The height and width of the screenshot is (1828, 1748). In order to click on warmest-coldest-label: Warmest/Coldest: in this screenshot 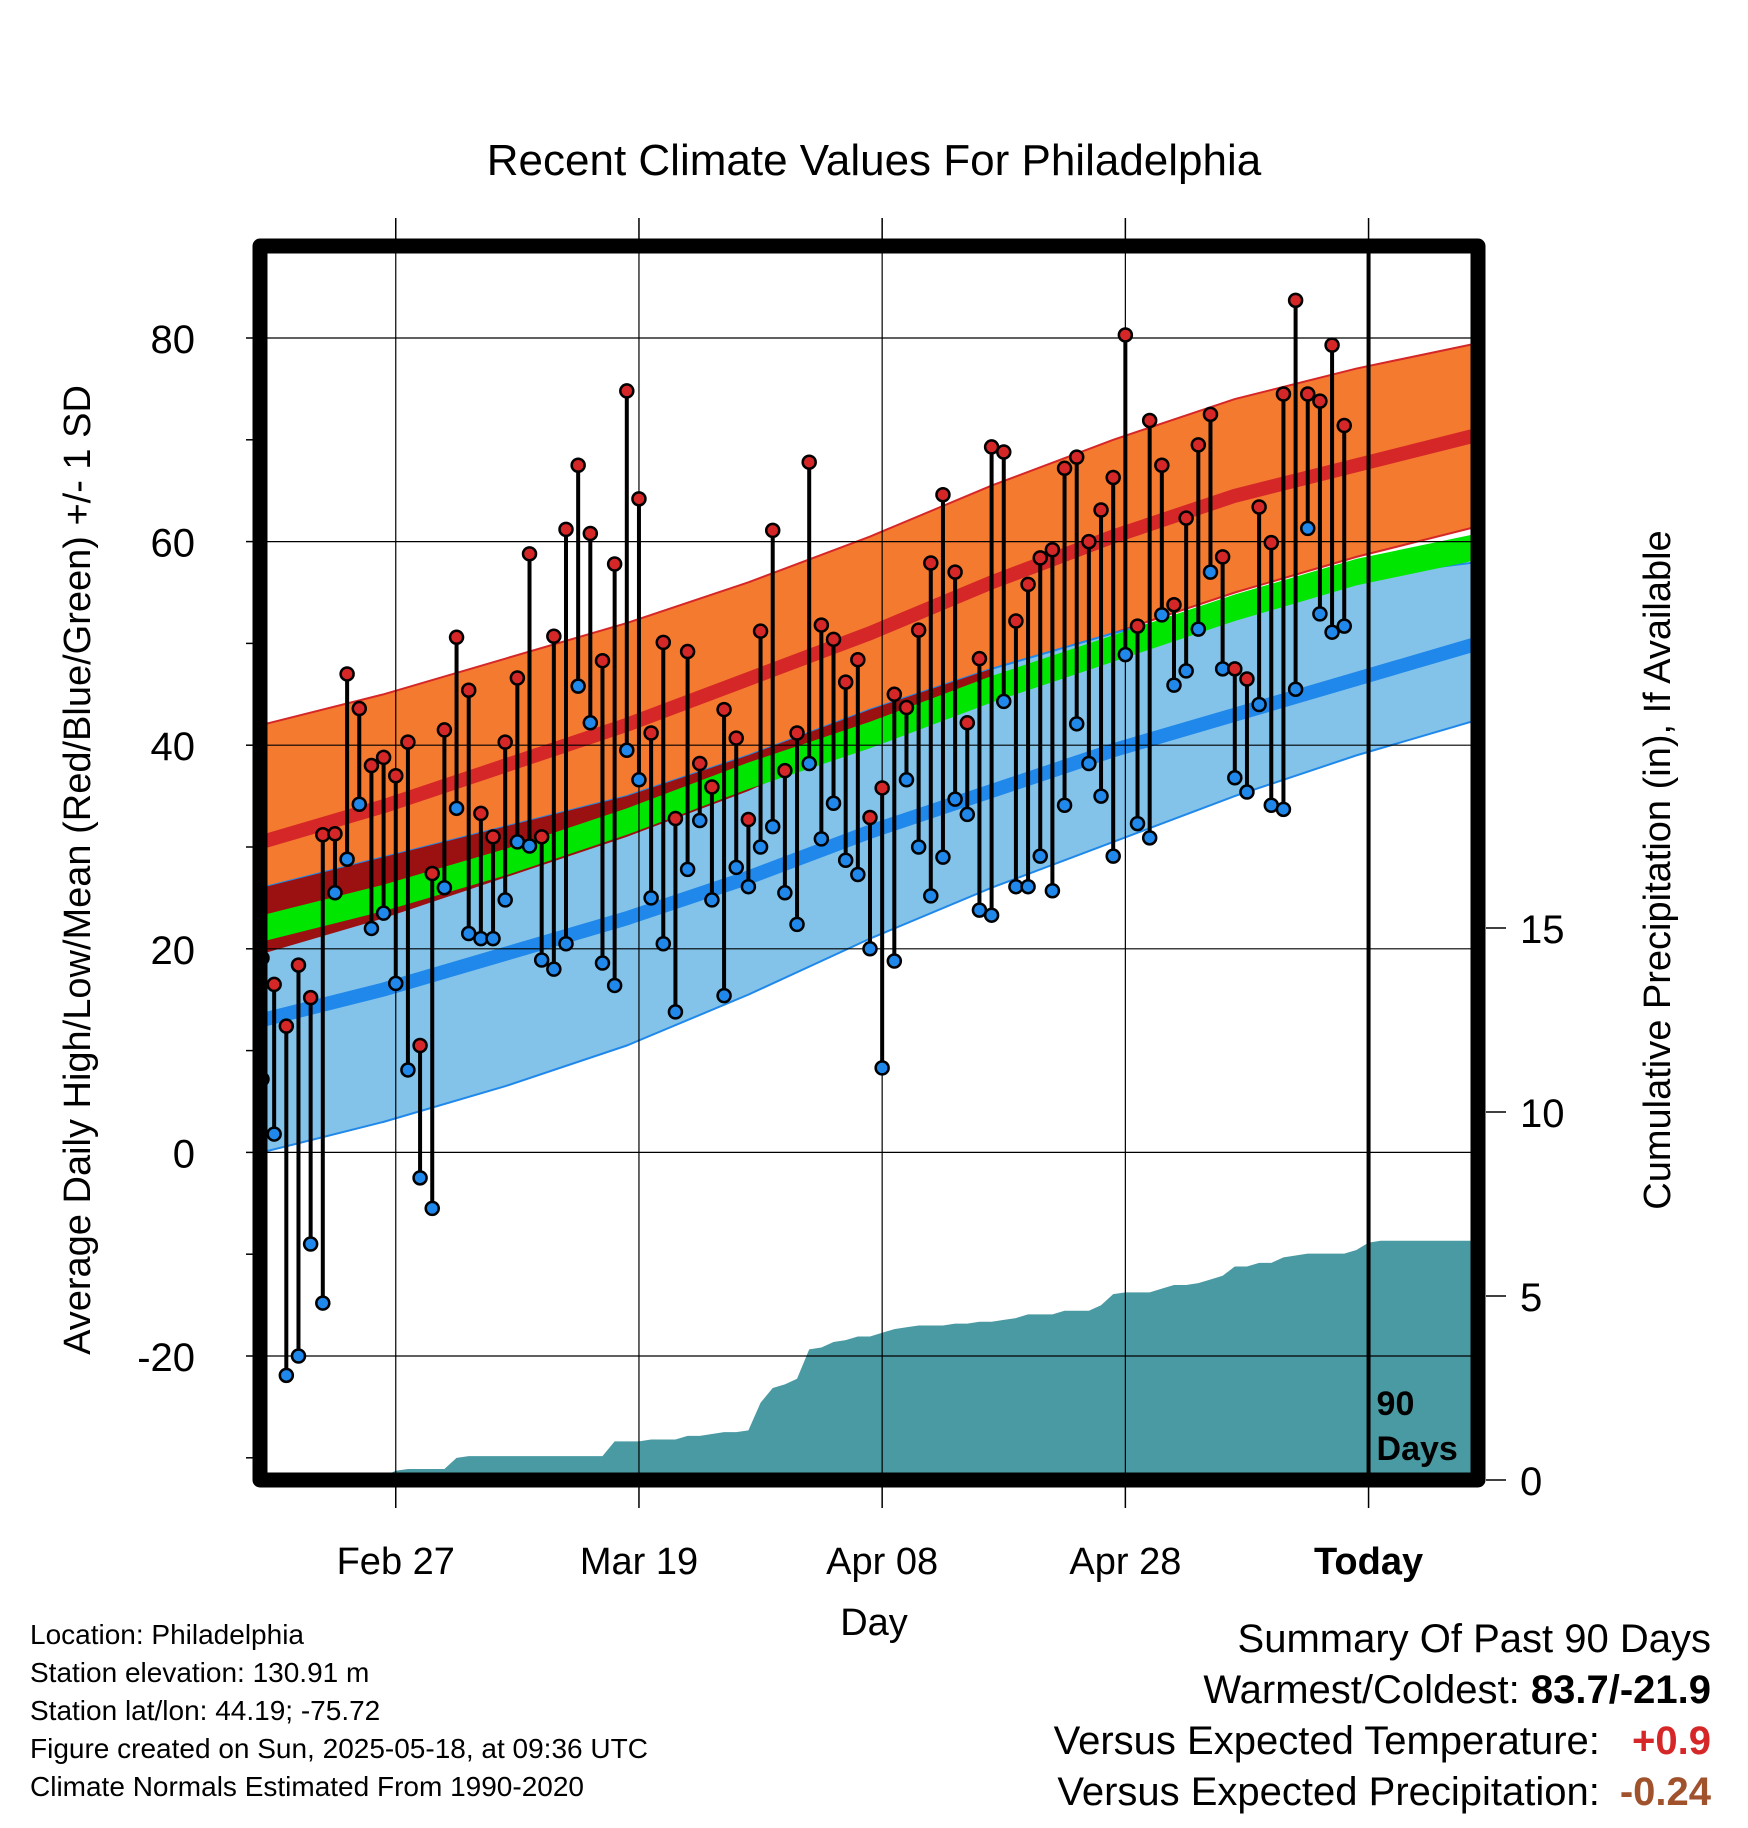, I will do `click(1361, 1690)`.